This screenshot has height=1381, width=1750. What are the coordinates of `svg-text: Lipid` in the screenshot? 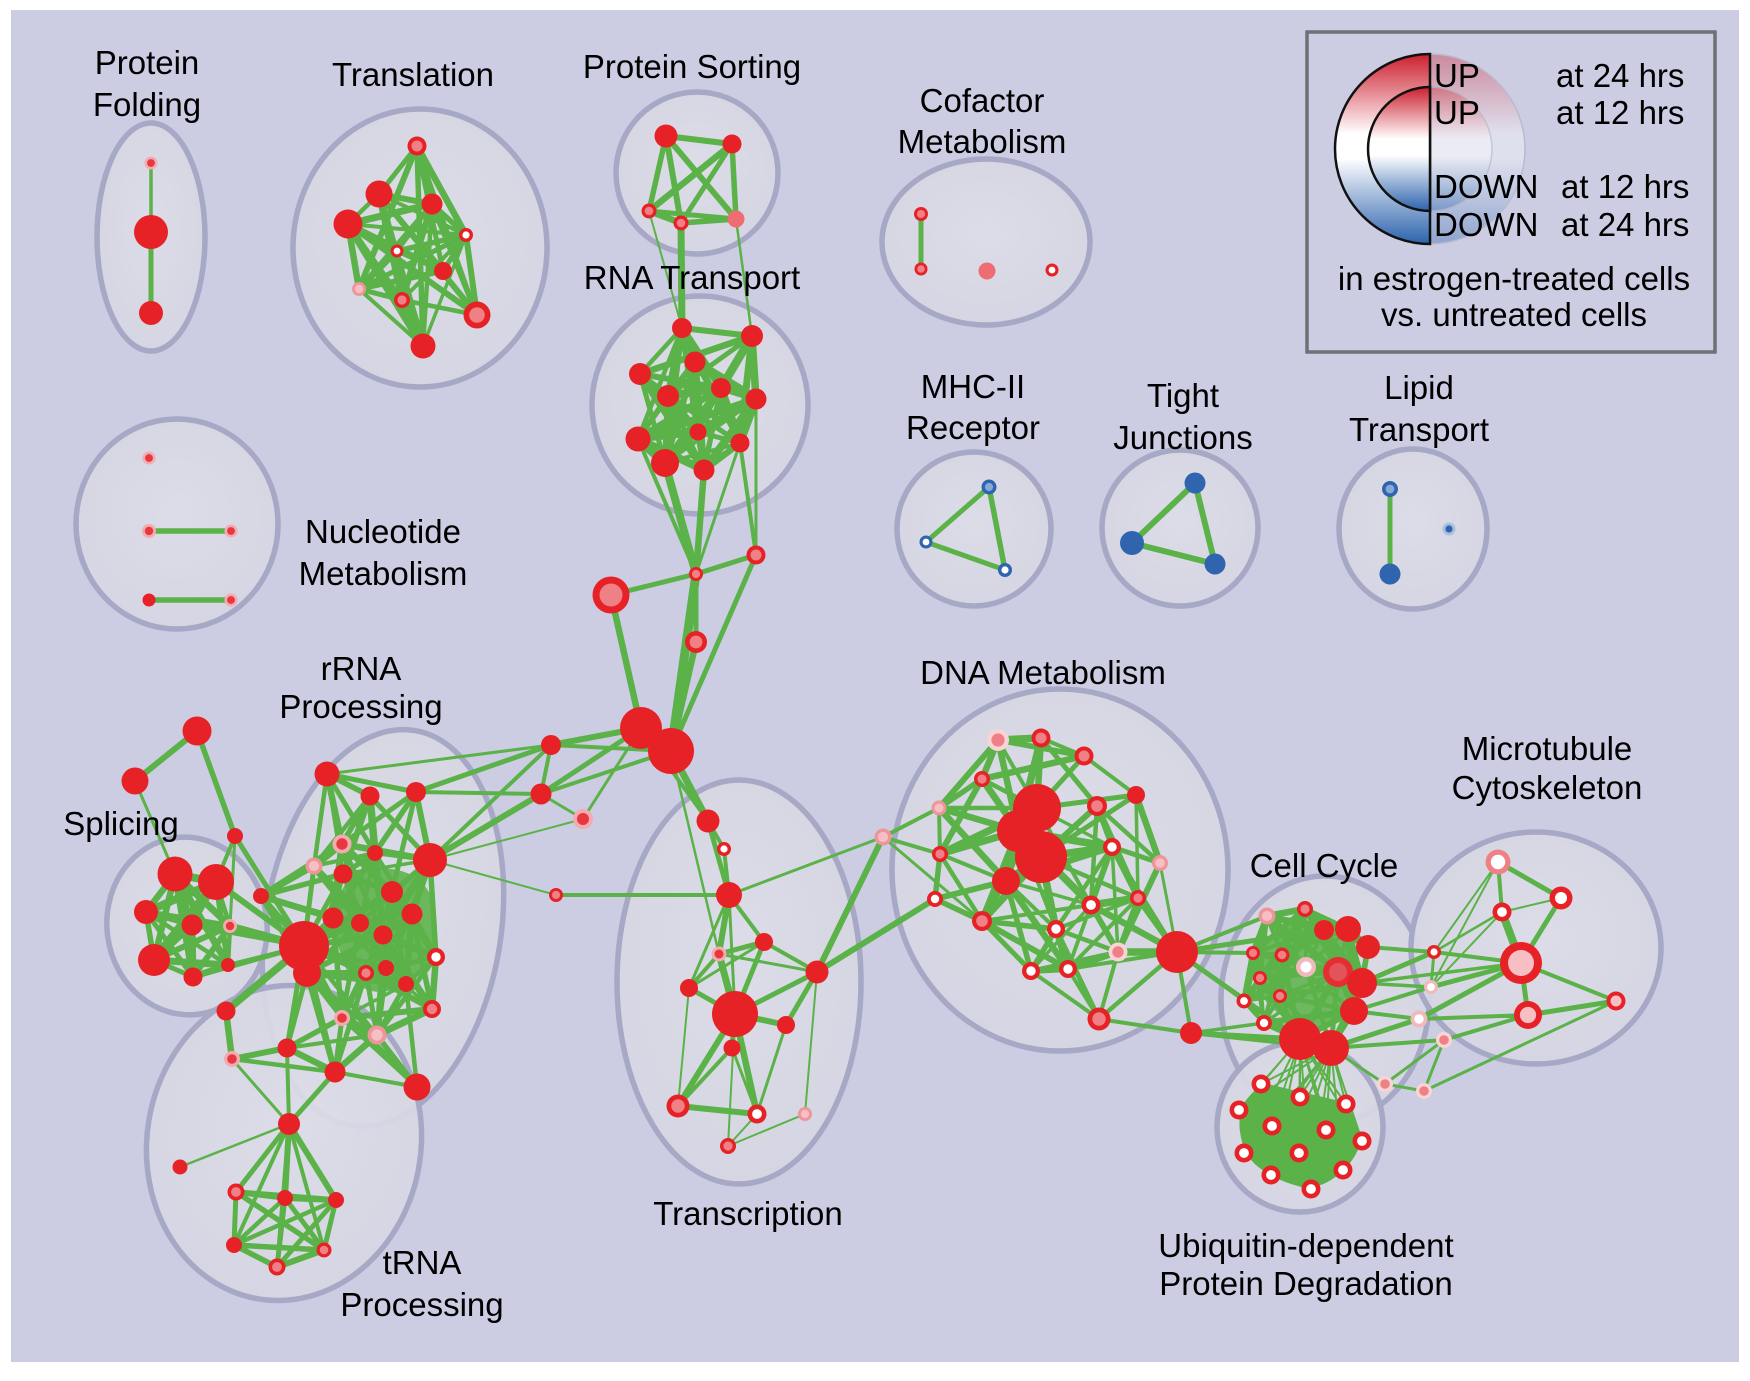 It's located at (1419, 387).